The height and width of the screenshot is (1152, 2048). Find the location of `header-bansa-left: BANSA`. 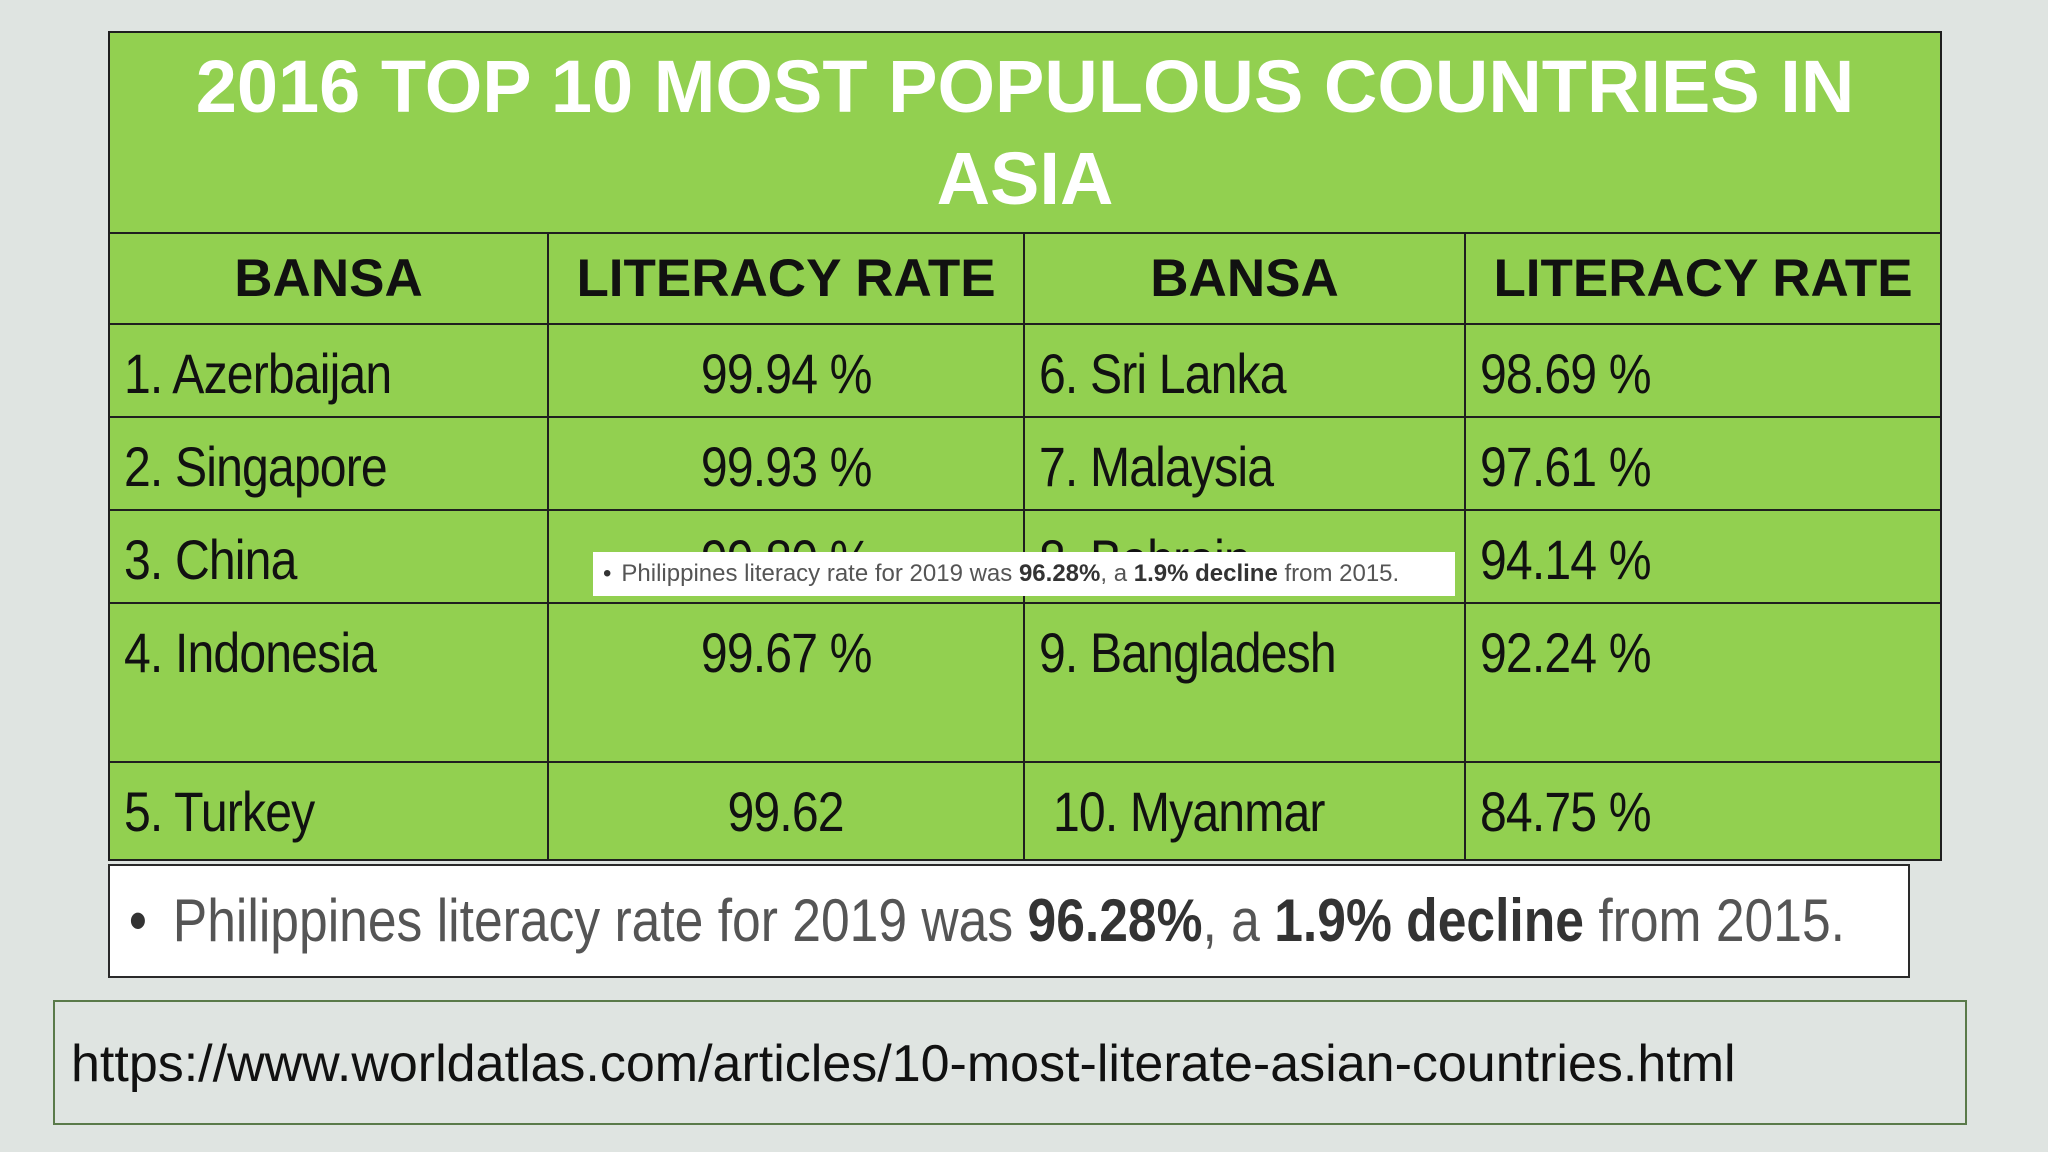

header-bansa-left: BANSA is located at coordinates (328, 278).